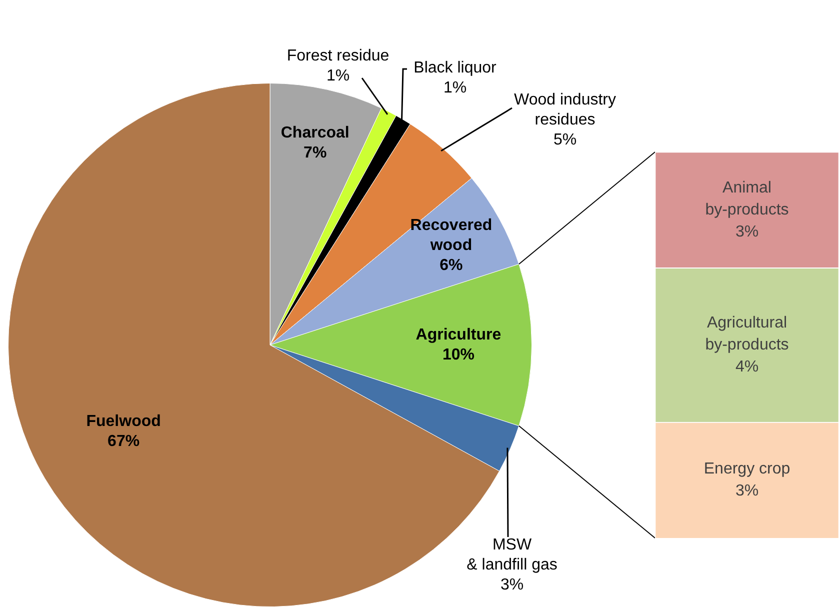 This screenshot has width=839, height=613. What do you see at coordinates (315, 133) in the screenshot?
I see `slice-label: Charcoal` at bounding box center [315, 133].